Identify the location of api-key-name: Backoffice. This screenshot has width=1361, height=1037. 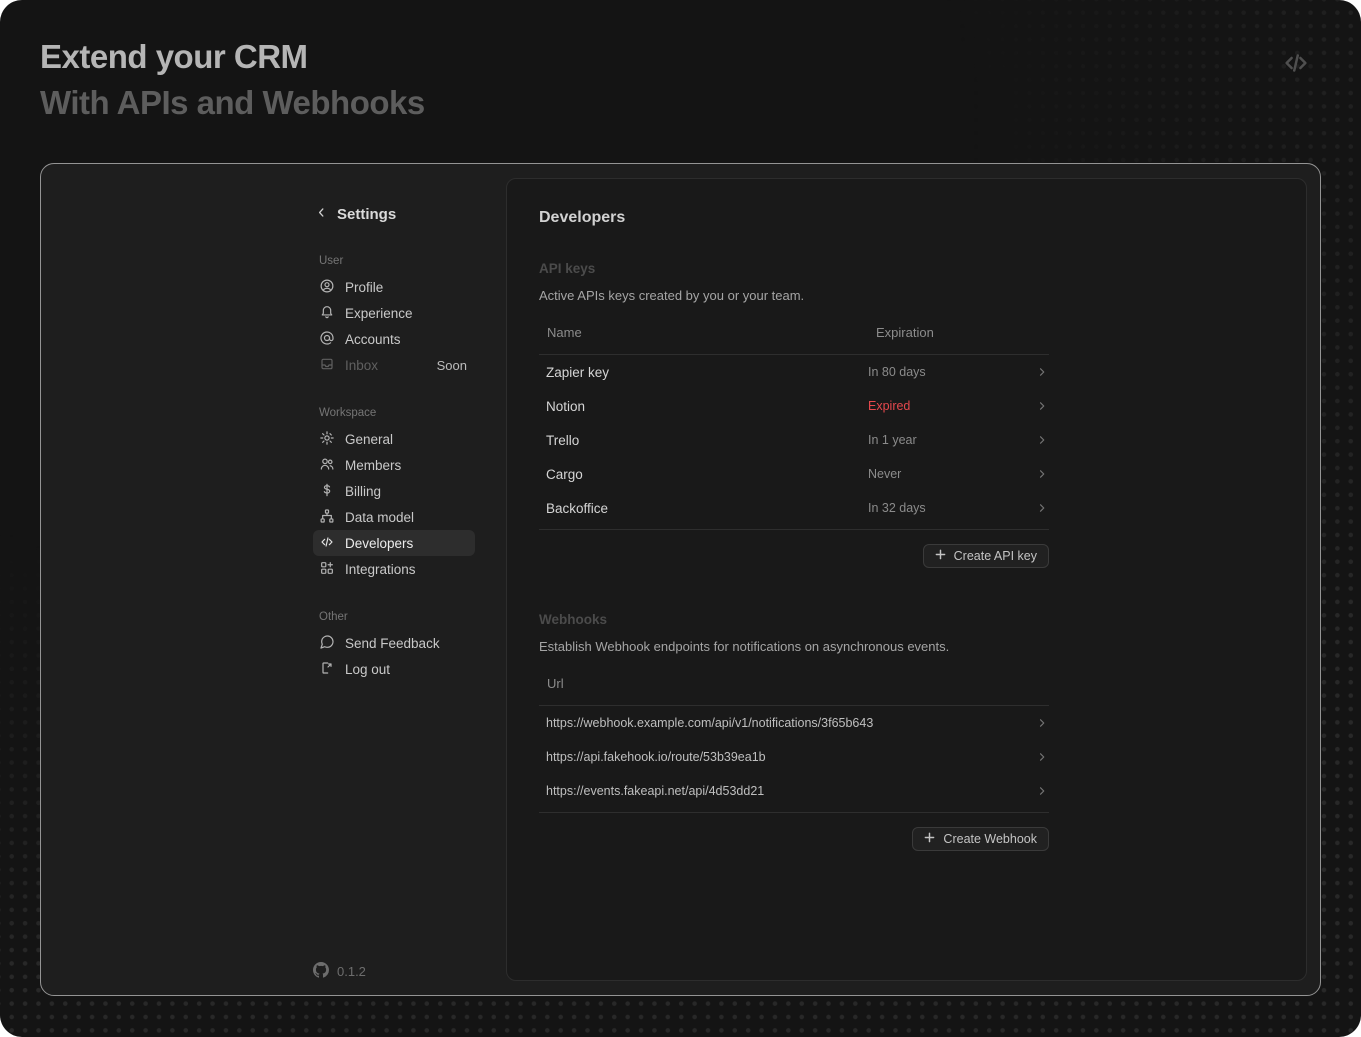
(577, 508).